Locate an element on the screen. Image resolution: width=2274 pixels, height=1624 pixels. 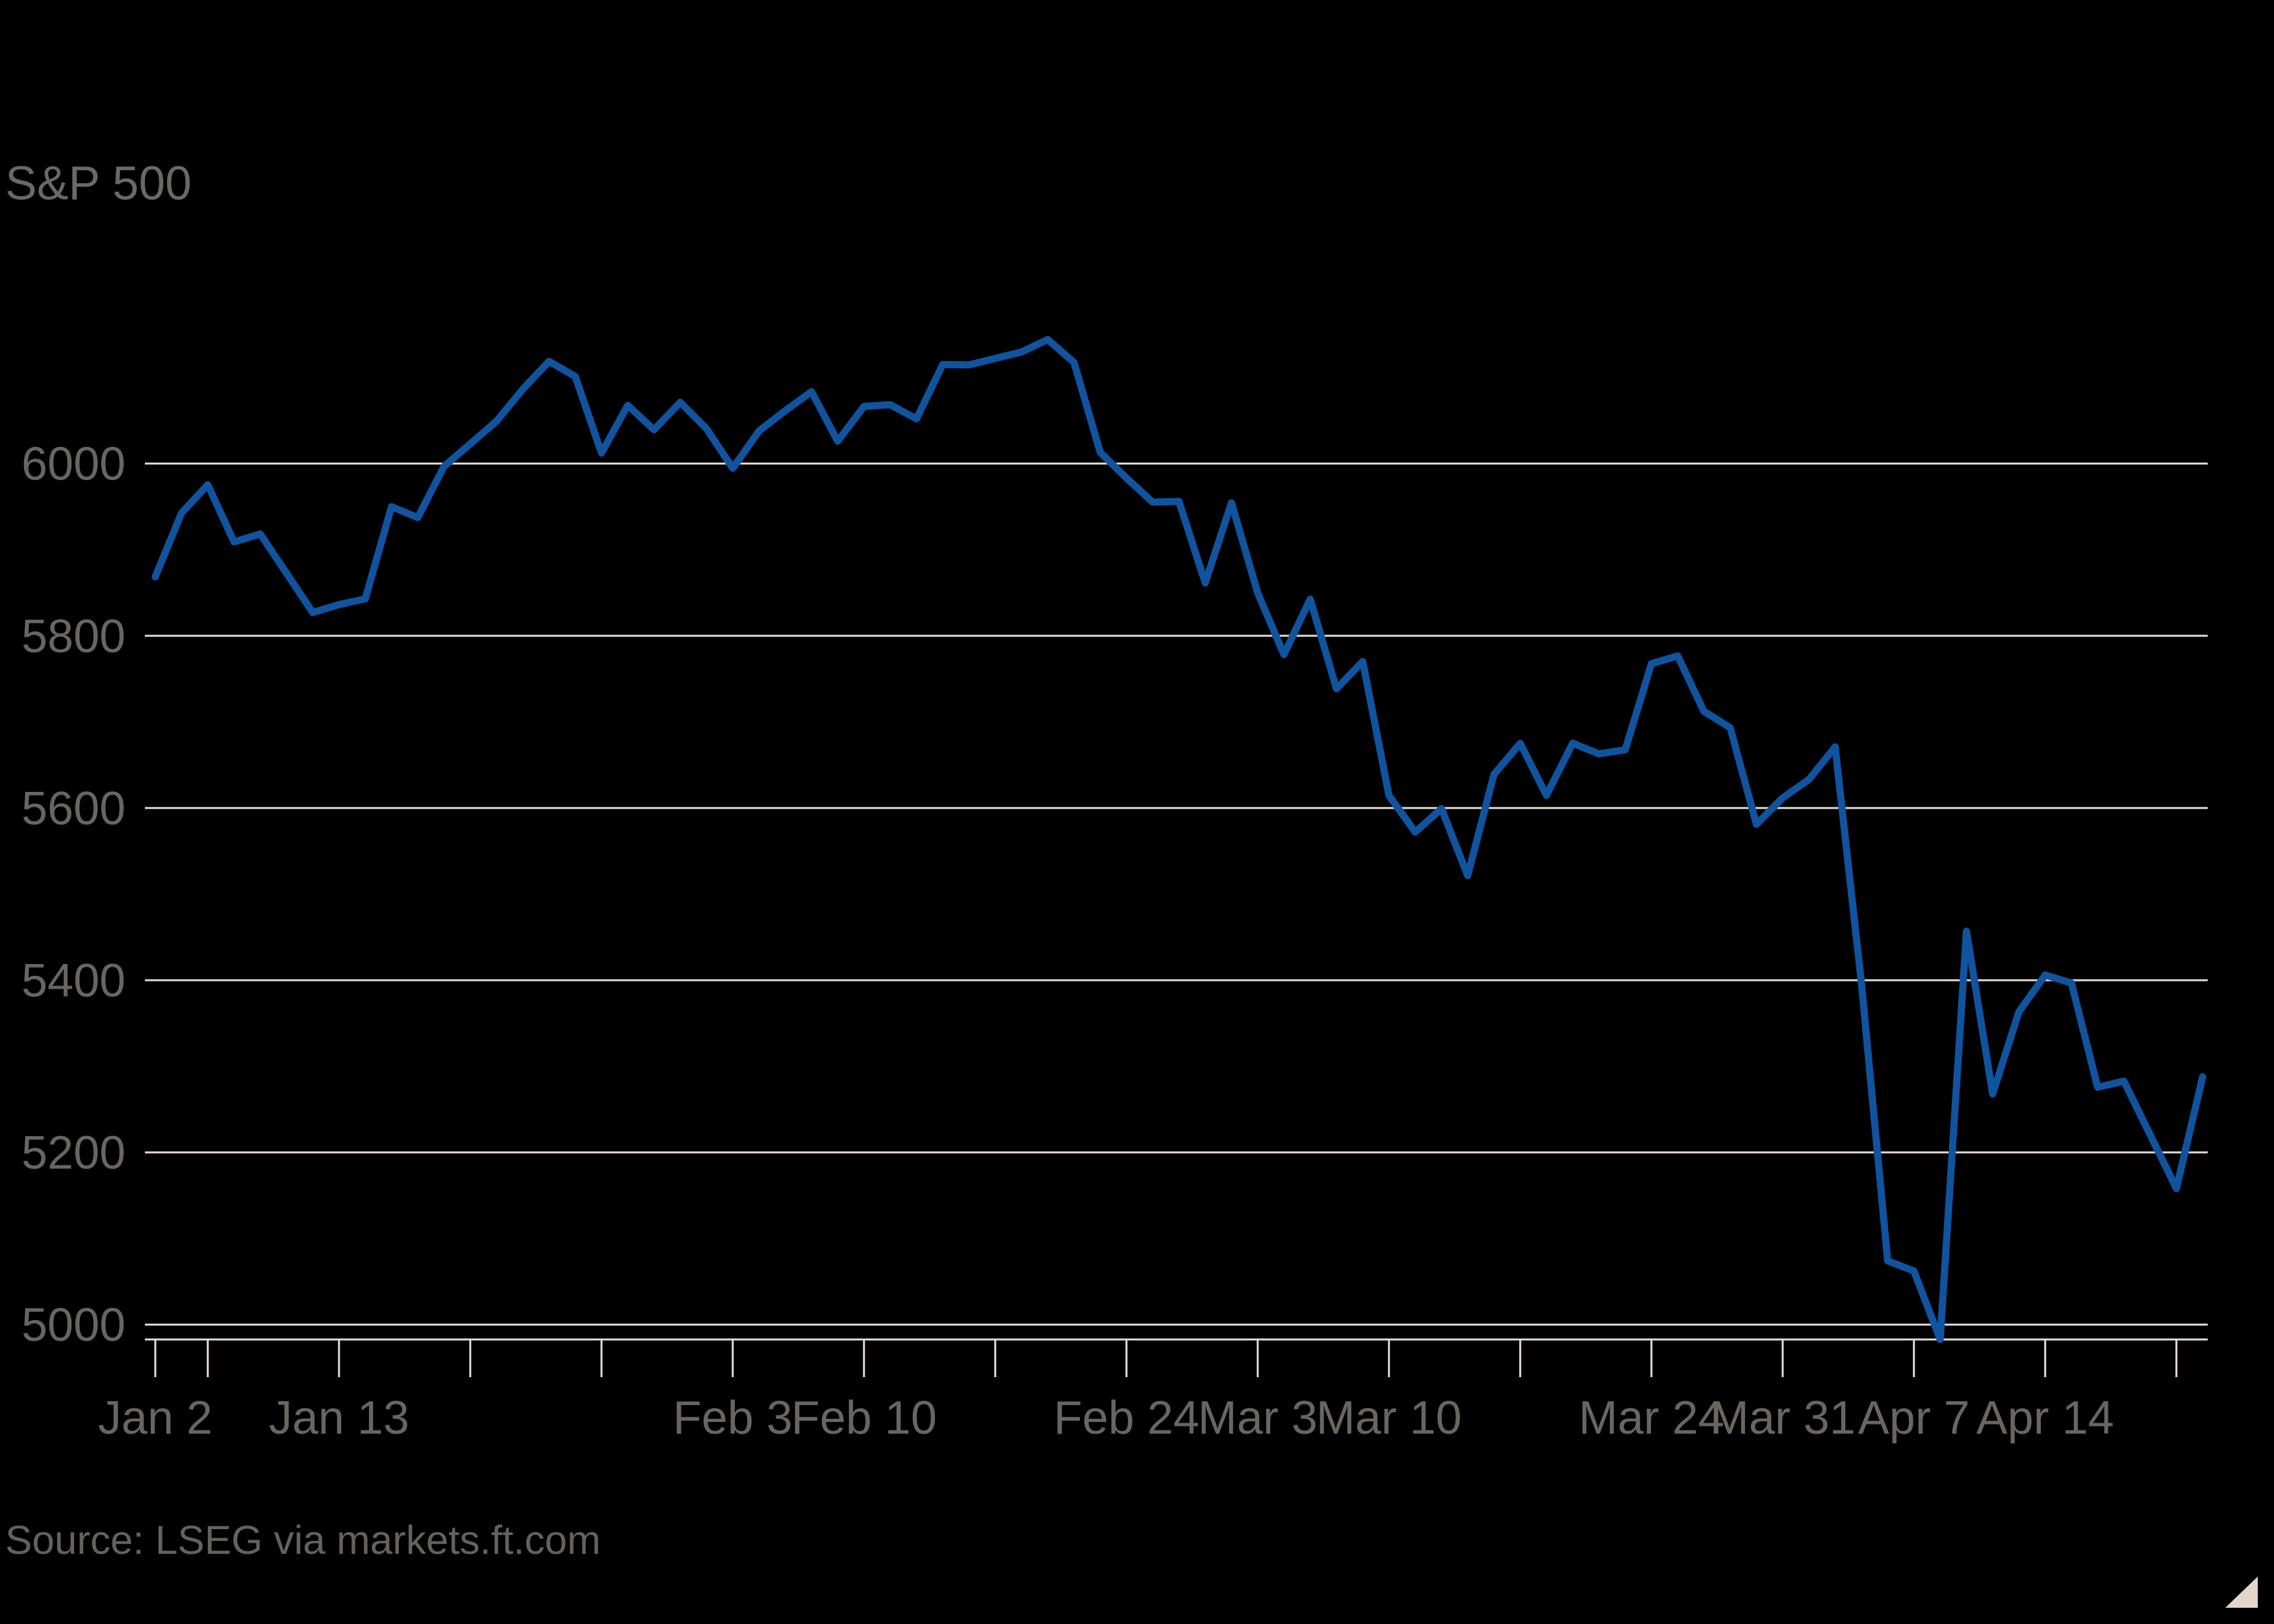
y-tick-label-5600: 5600 is located at coordinates (73, 809).